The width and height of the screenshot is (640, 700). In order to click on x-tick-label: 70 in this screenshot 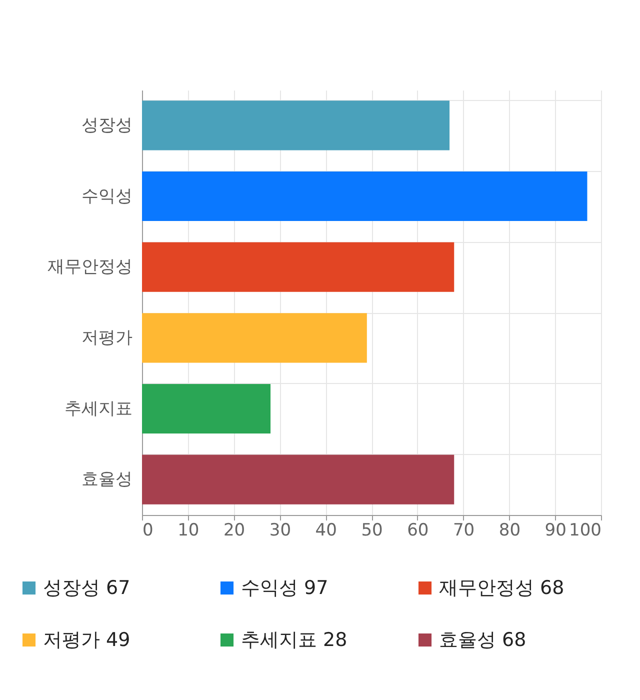, I will do `click(463, 530)`.